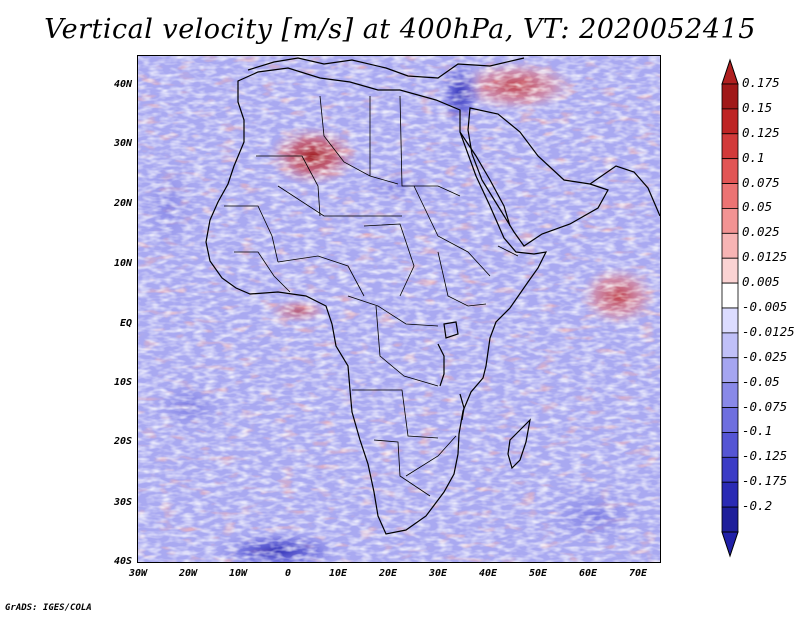  I want to click on colorbar-label: -0.025, so click(765, 356).